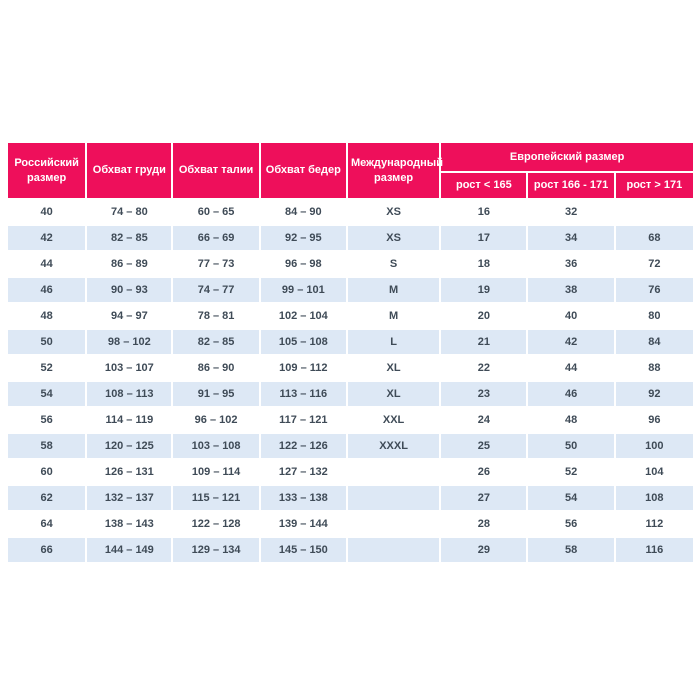 The image size is (700, 700). Describe the element at coordinates (567, 157) in the screenshot. I see `col-header-european-size: Европейский размер` at that location.